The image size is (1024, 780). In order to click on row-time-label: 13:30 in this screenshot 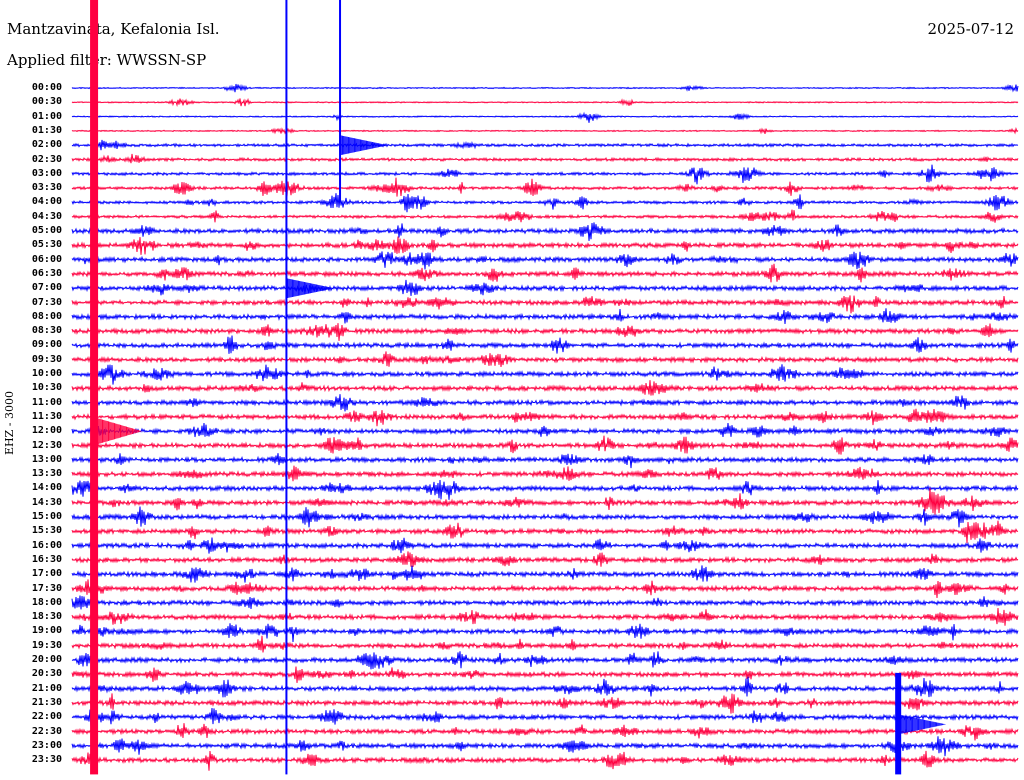, I will do `click(46, 474)`.